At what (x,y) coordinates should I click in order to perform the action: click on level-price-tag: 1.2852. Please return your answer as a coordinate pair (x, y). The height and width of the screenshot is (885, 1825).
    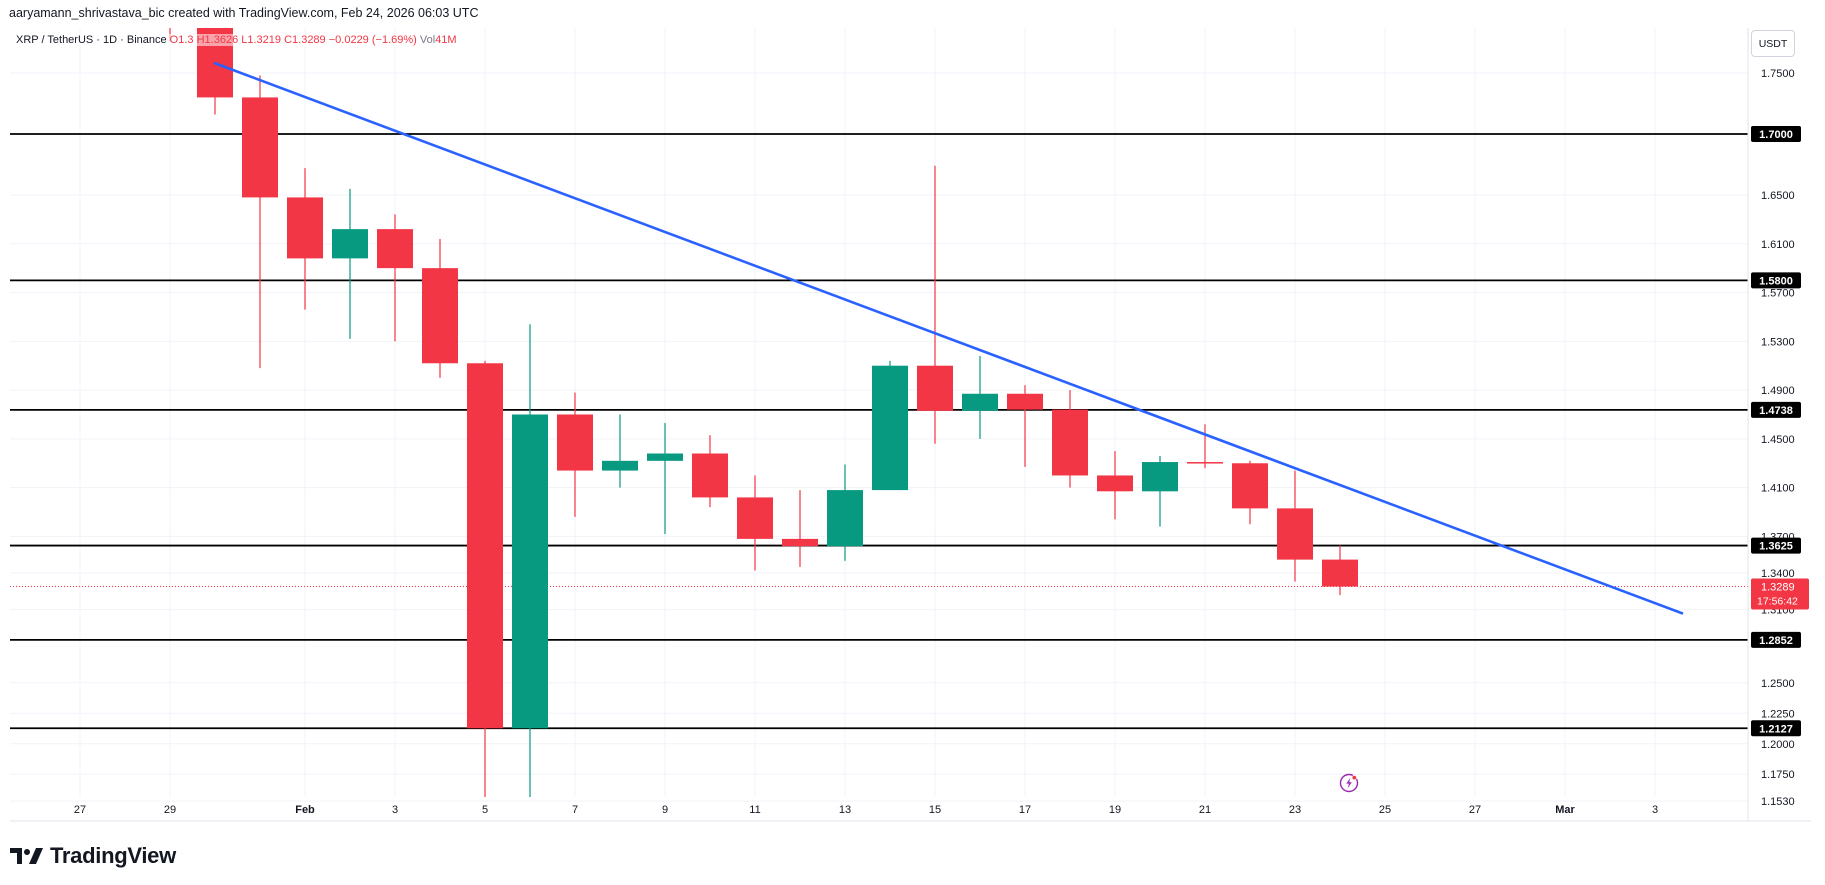
    Looking at the image, I should click on (1776, 639).